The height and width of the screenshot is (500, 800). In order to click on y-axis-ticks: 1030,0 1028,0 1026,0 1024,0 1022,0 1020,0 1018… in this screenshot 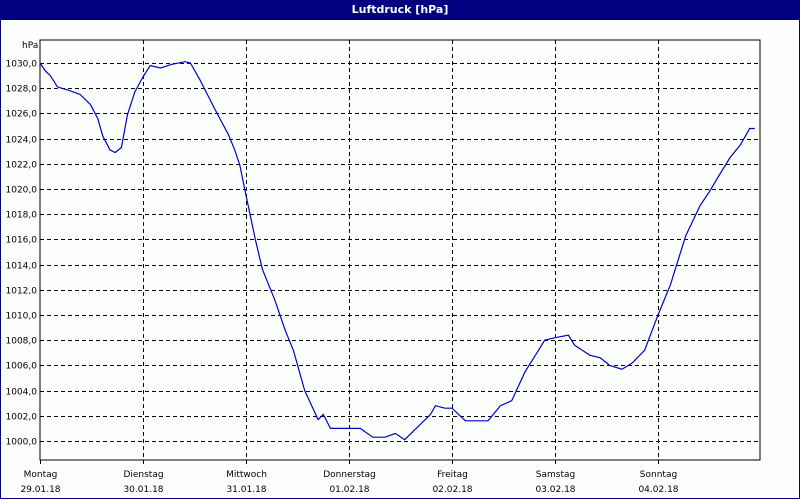, I will do `click(22, 254)`.